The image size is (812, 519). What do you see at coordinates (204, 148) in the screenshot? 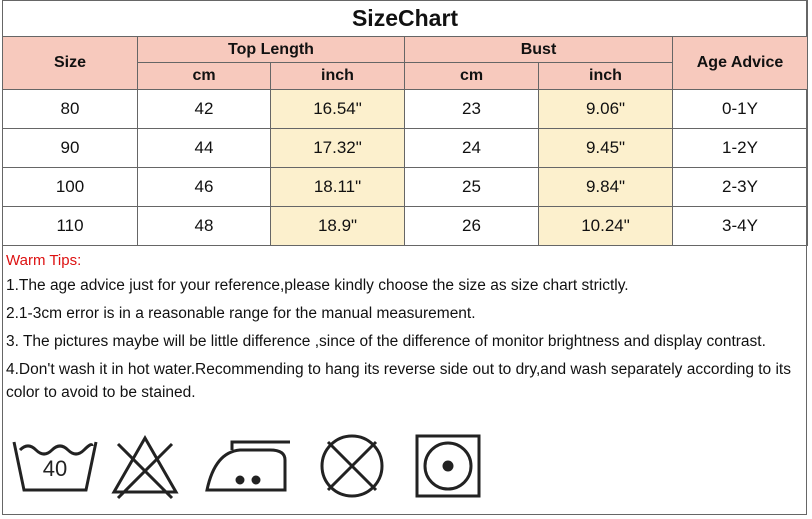
I see `table-cell: 44` at bounding box center [204, 148].